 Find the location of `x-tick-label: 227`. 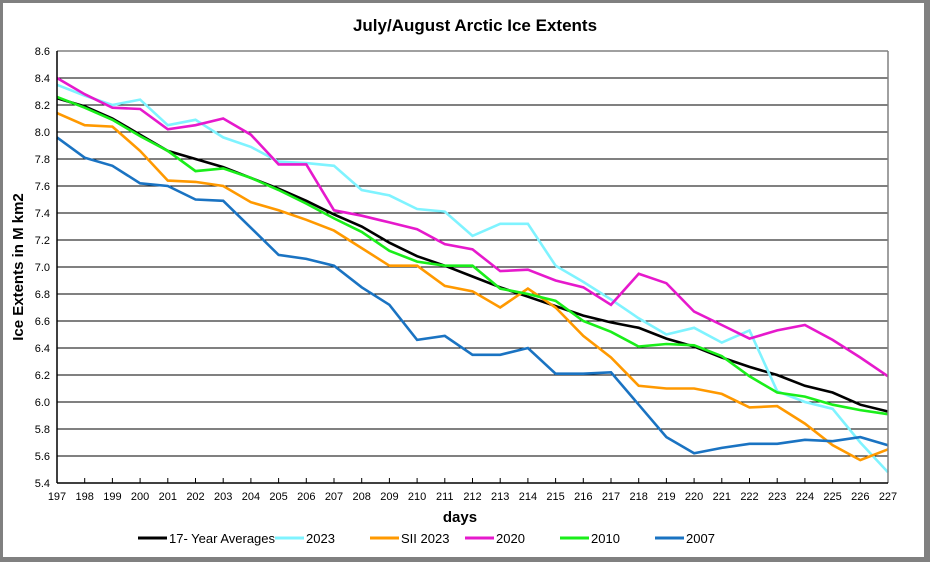

x-tick-label: 227 is located at coordinates (888, 497).